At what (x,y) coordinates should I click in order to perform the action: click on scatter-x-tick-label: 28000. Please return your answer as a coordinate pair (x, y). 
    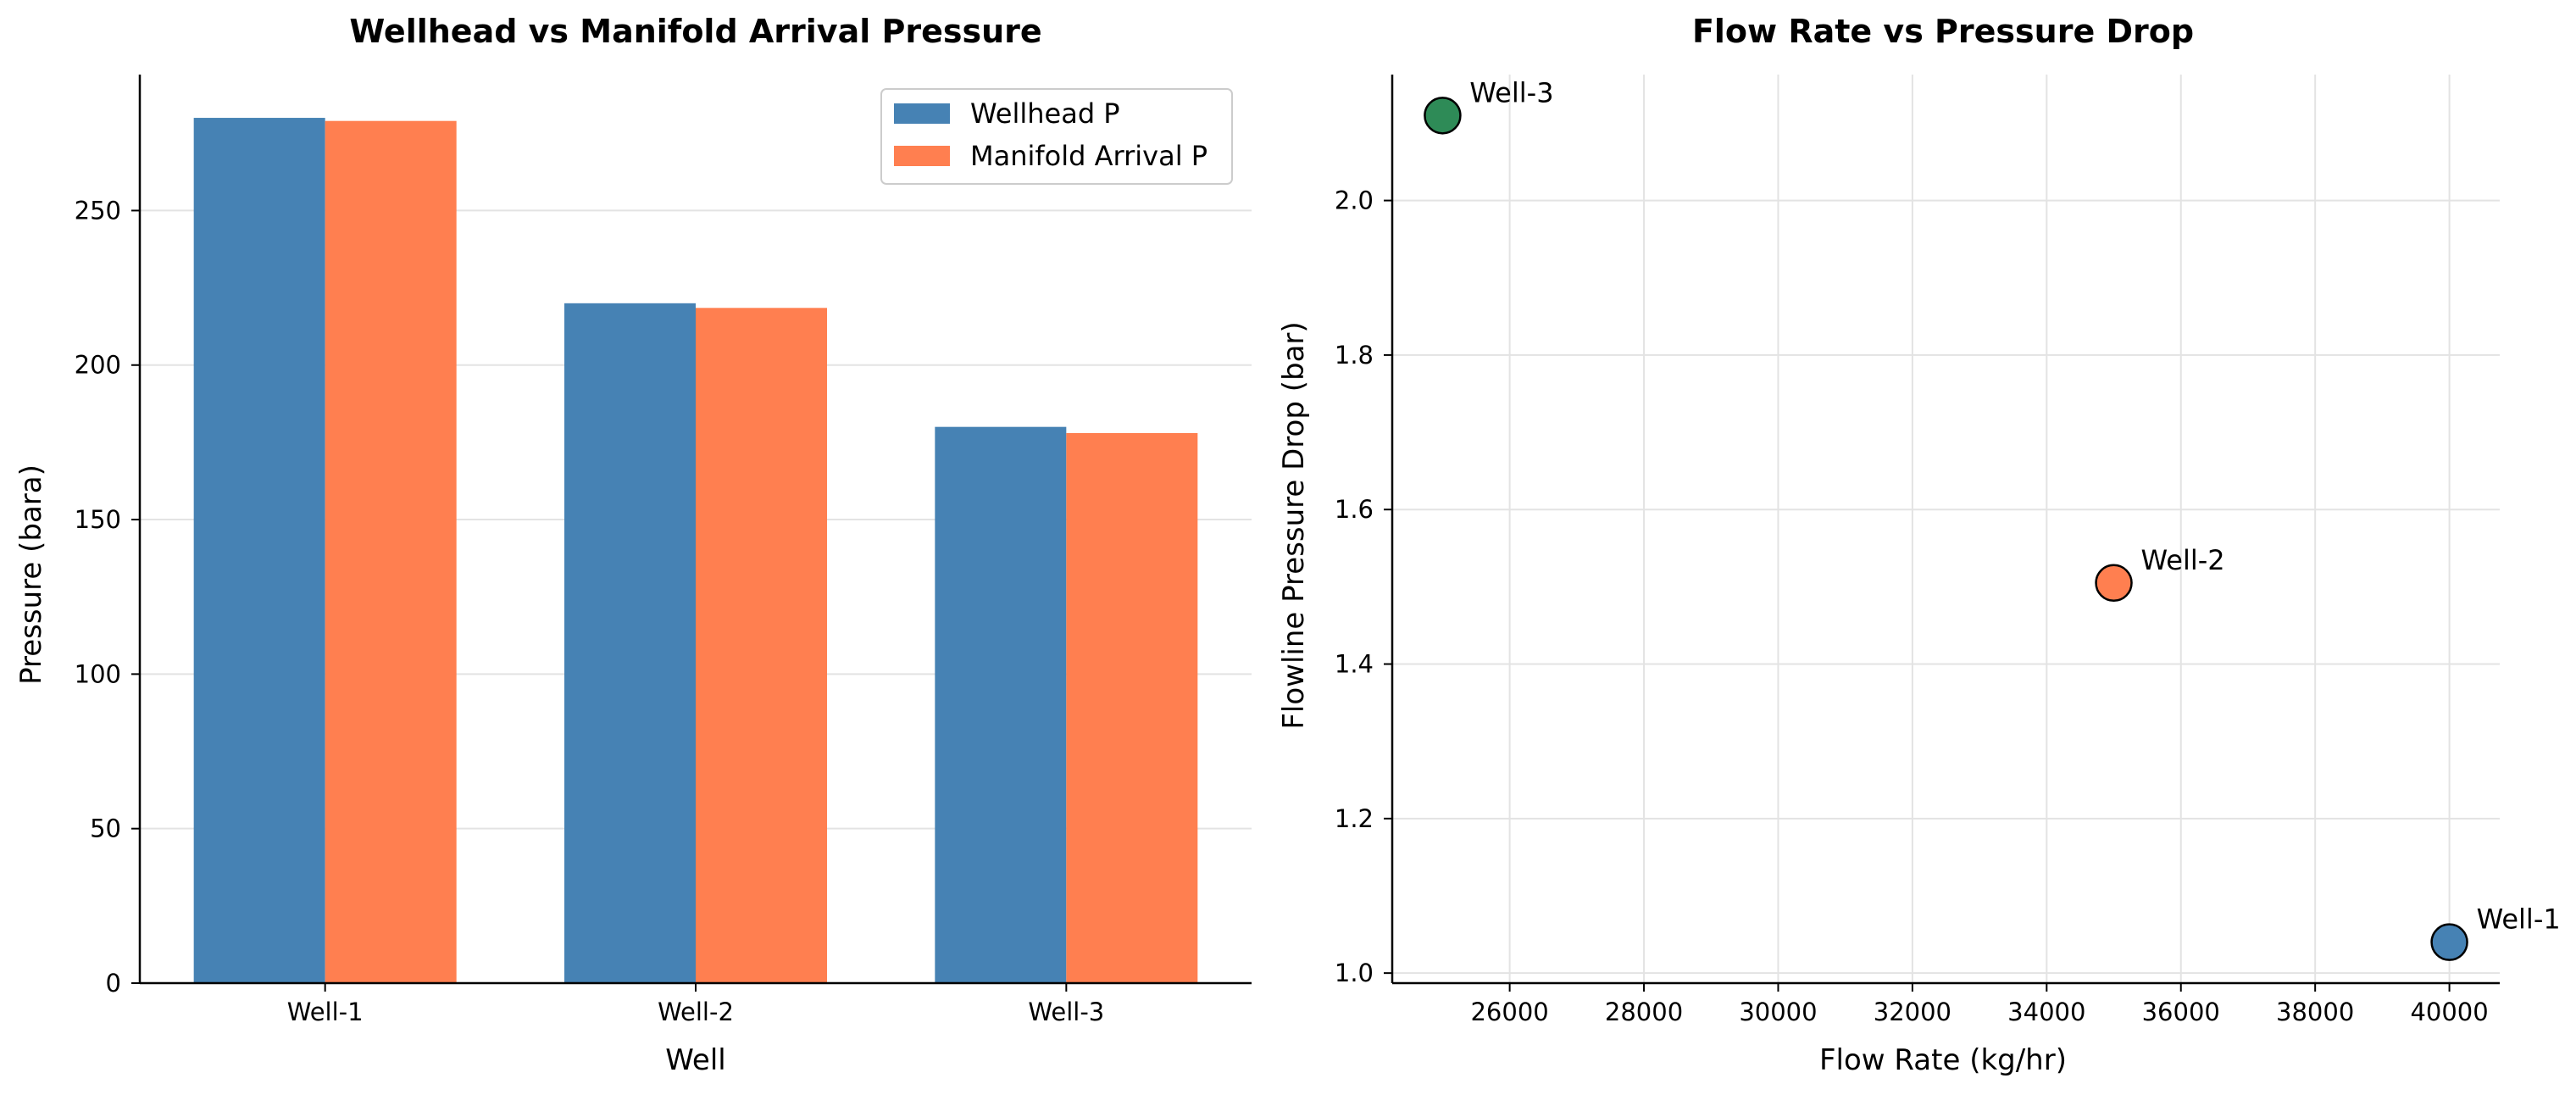
    Looking at the image, I should click on (1644, 1012).